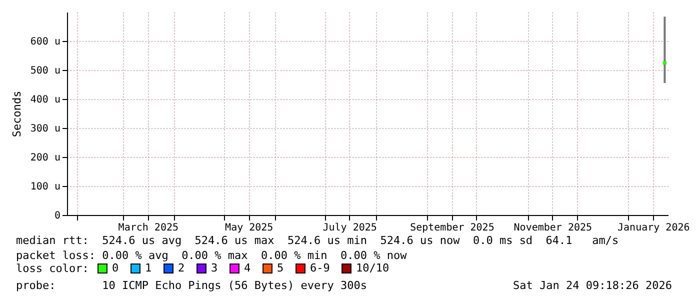  I want to click on y-tick-label: 600 u, so click(45, 42).